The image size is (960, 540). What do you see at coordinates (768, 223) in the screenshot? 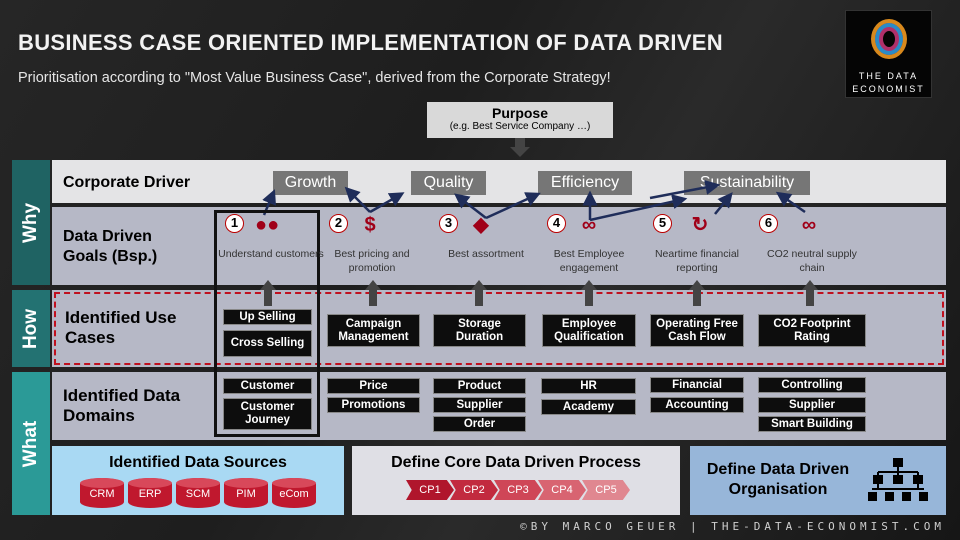
I see `goal-number-6: 6` at bounding box center [768, 223].